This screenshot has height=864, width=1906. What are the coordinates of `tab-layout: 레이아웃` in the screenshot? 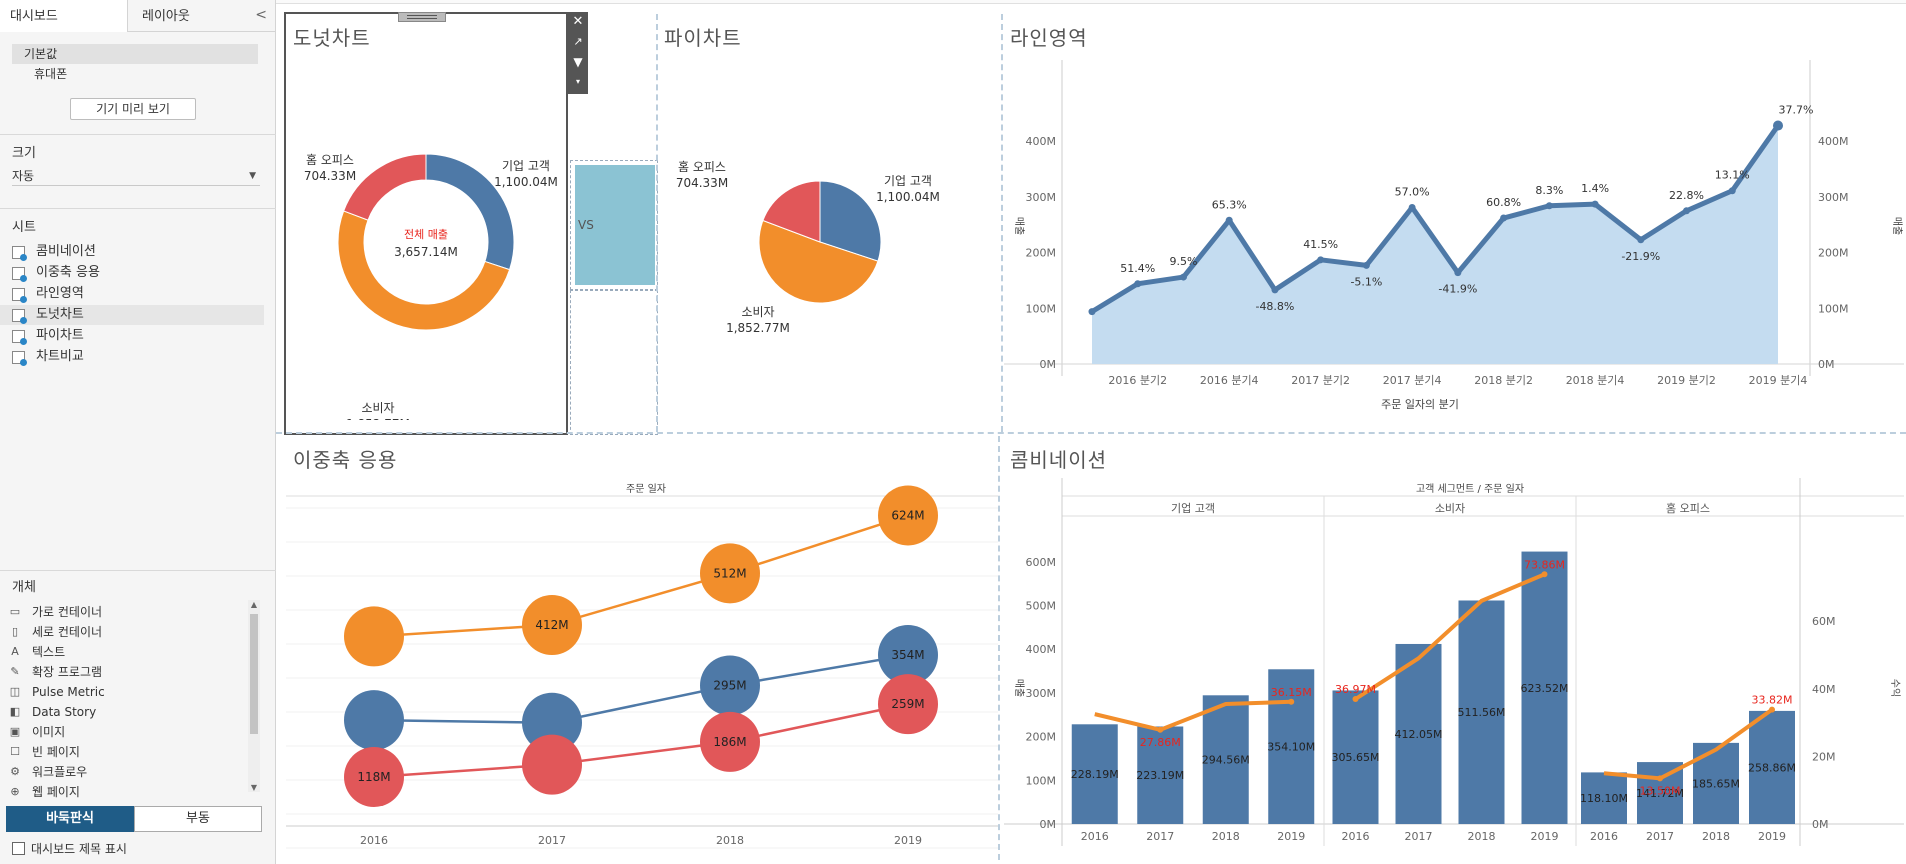 It's located at (166, 16).